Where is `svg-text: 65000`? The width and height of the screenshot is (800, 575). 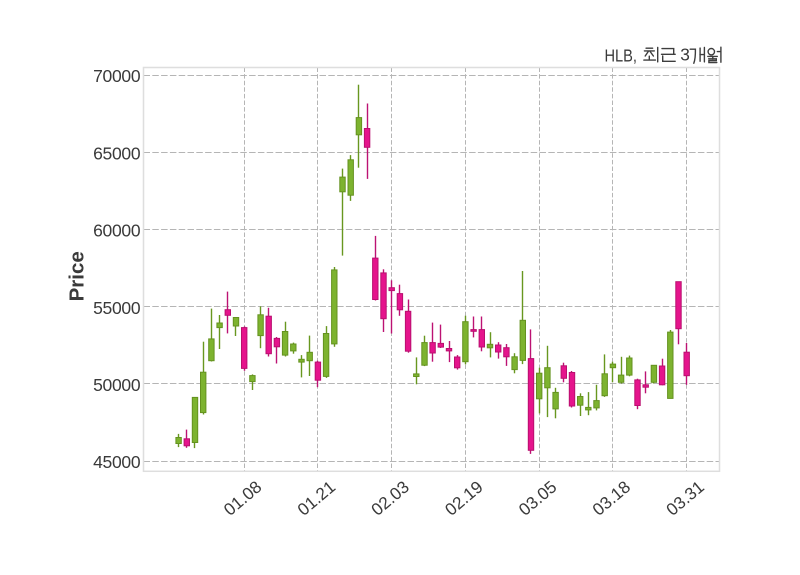 svg-text: 65000 is located at coordinates (117, 153).